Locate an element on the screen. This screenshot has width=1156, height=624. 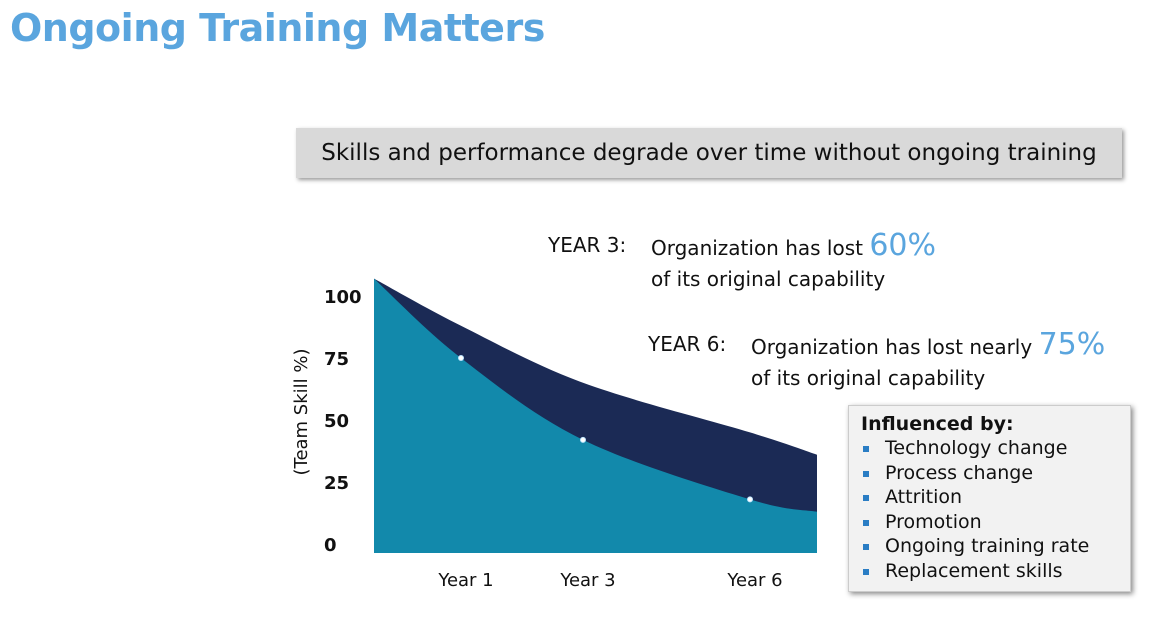
influence-item: Replacement skills is located at coordinates (995, 571).